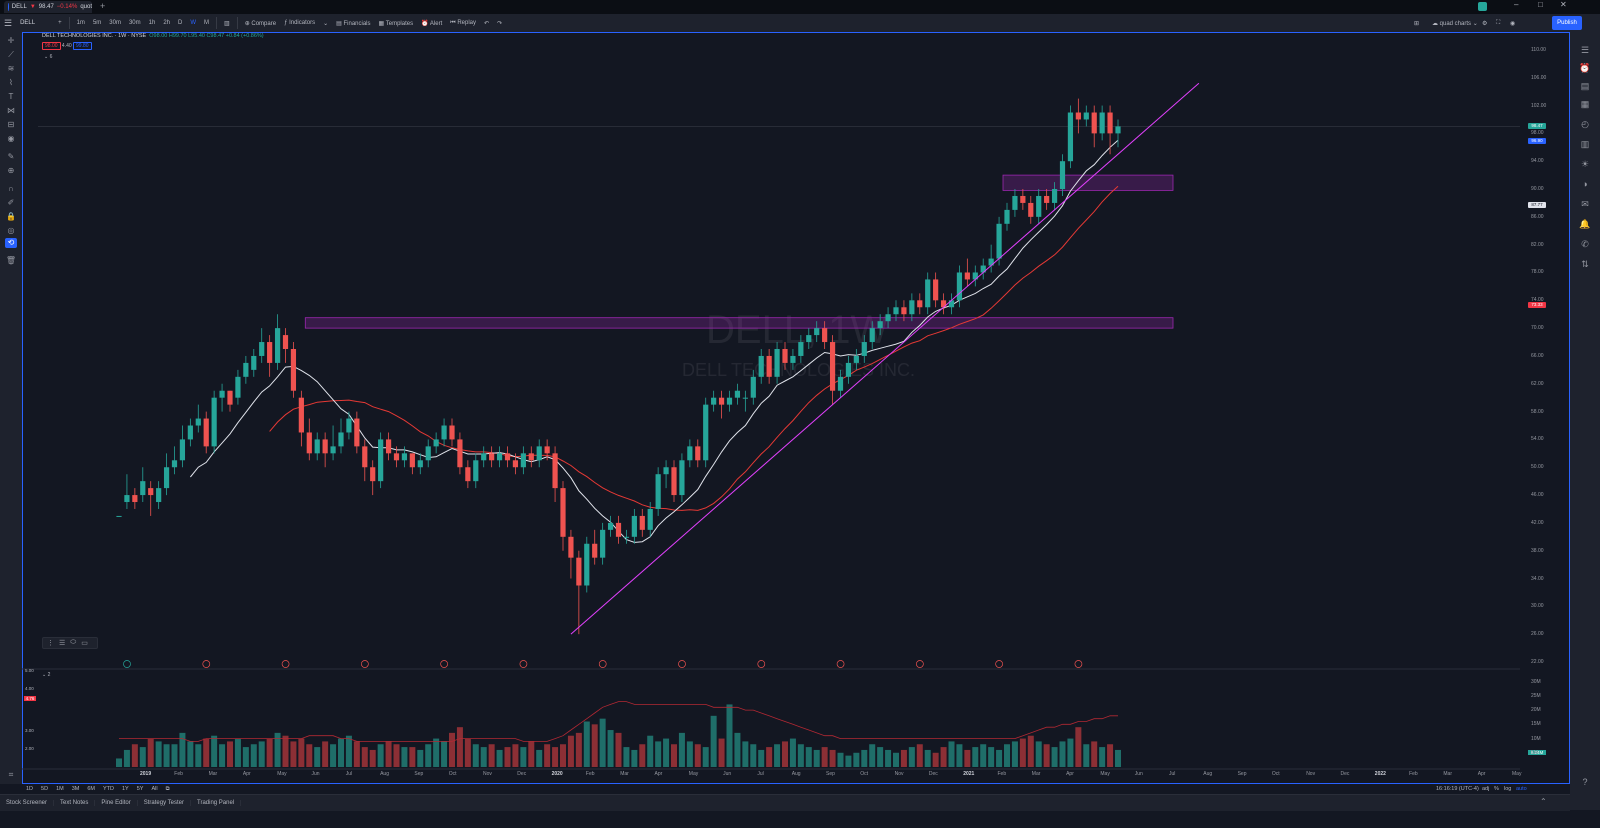 Image resolution: width=1600 pixels, height=828 pixels. What do you see at coordinates (154, 789) in the screenshot?
I see `range-all: All` at bounding box center [154, 789].